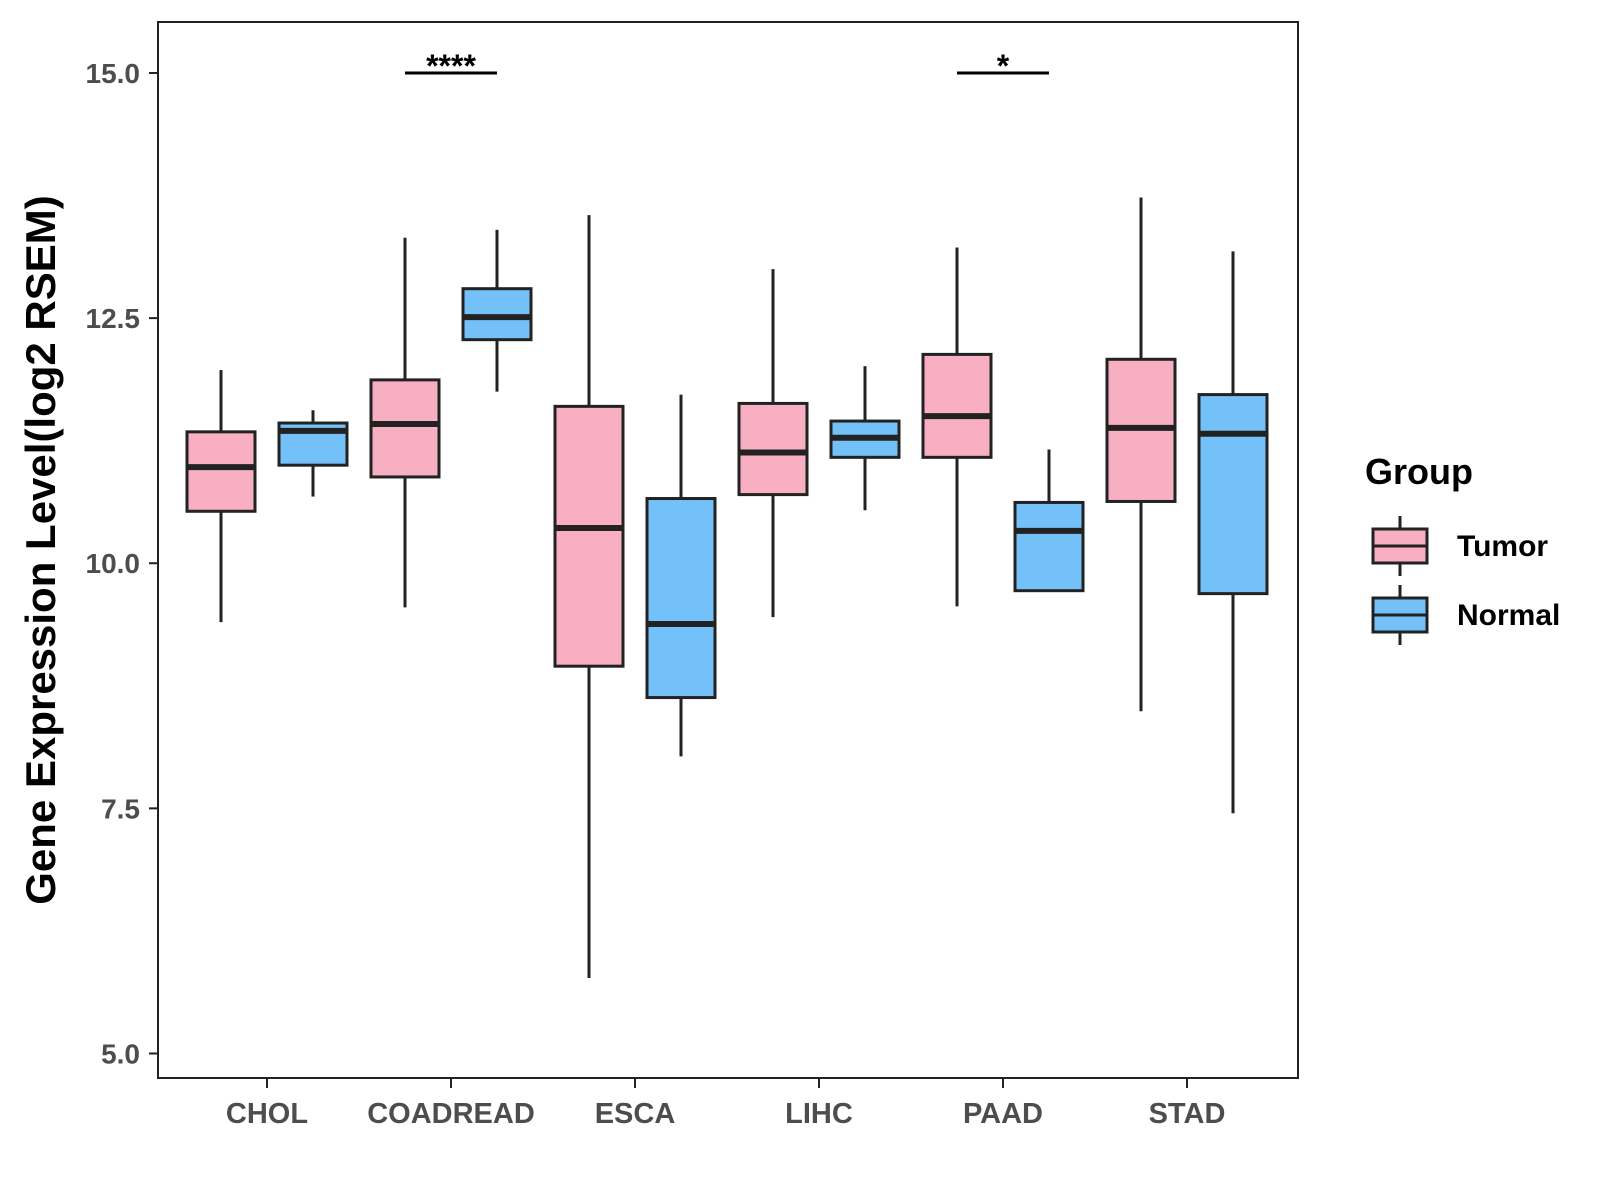 Image resolution: width=1600 pixels, height=1200 pixels. What do you see at coordinates (40, 550) in the screenshot?
I see `y-axis-label: Gene Expression Level(log2 RSEM)` at bounding box center [40, 550].